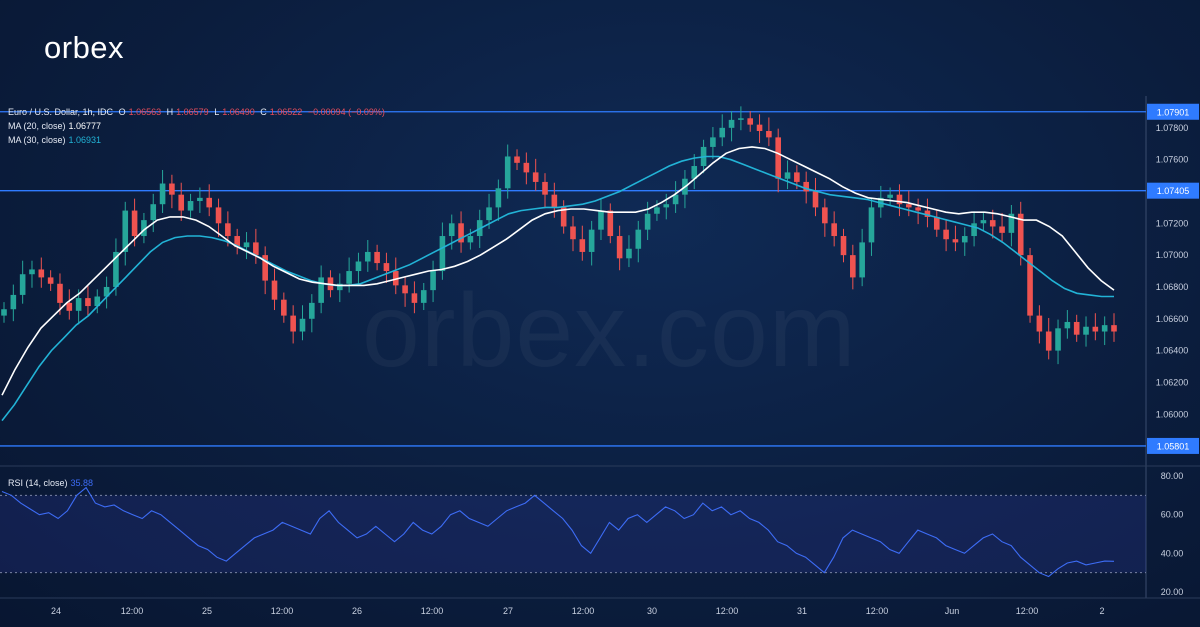 The width and height of the screenshot is (1200, 627). Describe the element at coordinates (1172, 414) in the screenshot. I see `price-tick-label: 1.06000` at that location.